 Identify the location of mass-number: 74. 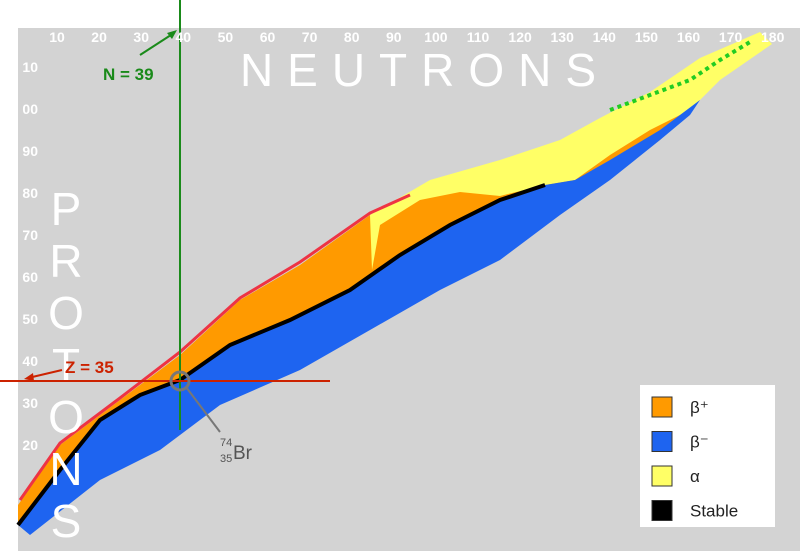
(226, 443).